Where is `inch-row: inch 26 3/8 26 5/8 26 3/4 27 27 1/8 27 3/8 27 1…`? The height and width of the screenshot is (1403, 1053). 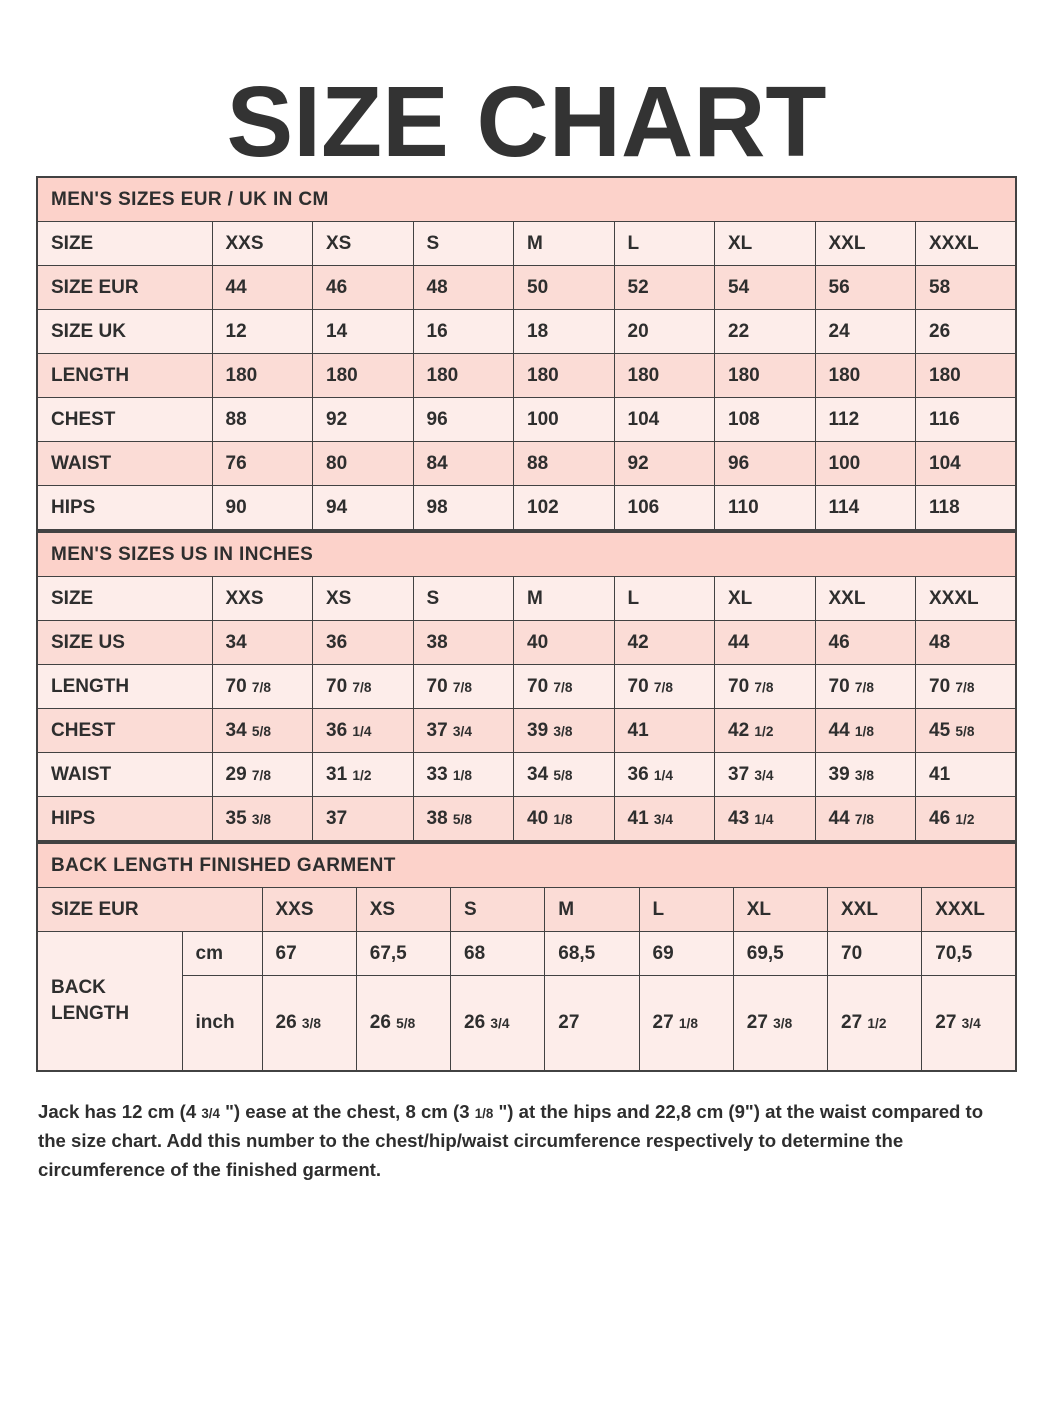
inch-row: inch 26 3/8 26 5/8 26 3/4 27 27 1/8 27 3/8 27 1… is located at coordinates (527, 1023).